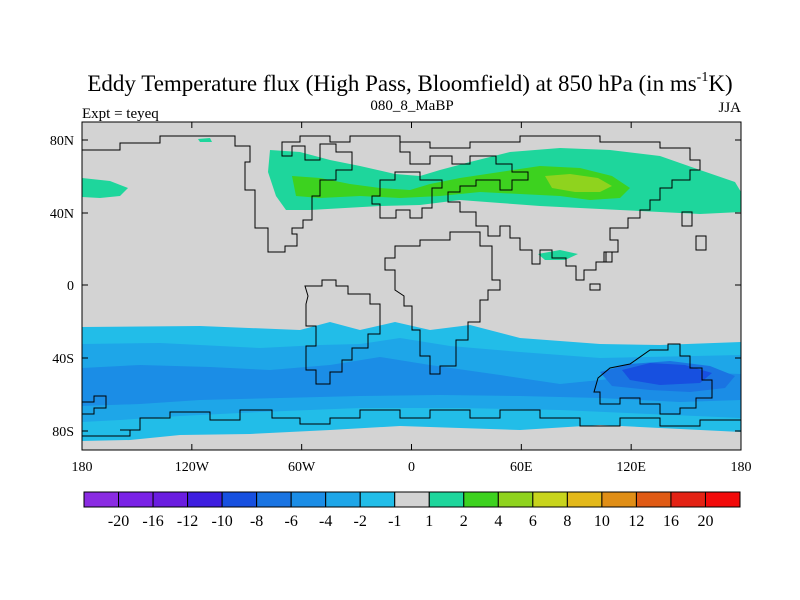 Image resolution: width=800 pixels, height=600 pixels. Describe the element at coordinates (567, 521) in the screenshot. I see `colorbar-label: 8` at that location.